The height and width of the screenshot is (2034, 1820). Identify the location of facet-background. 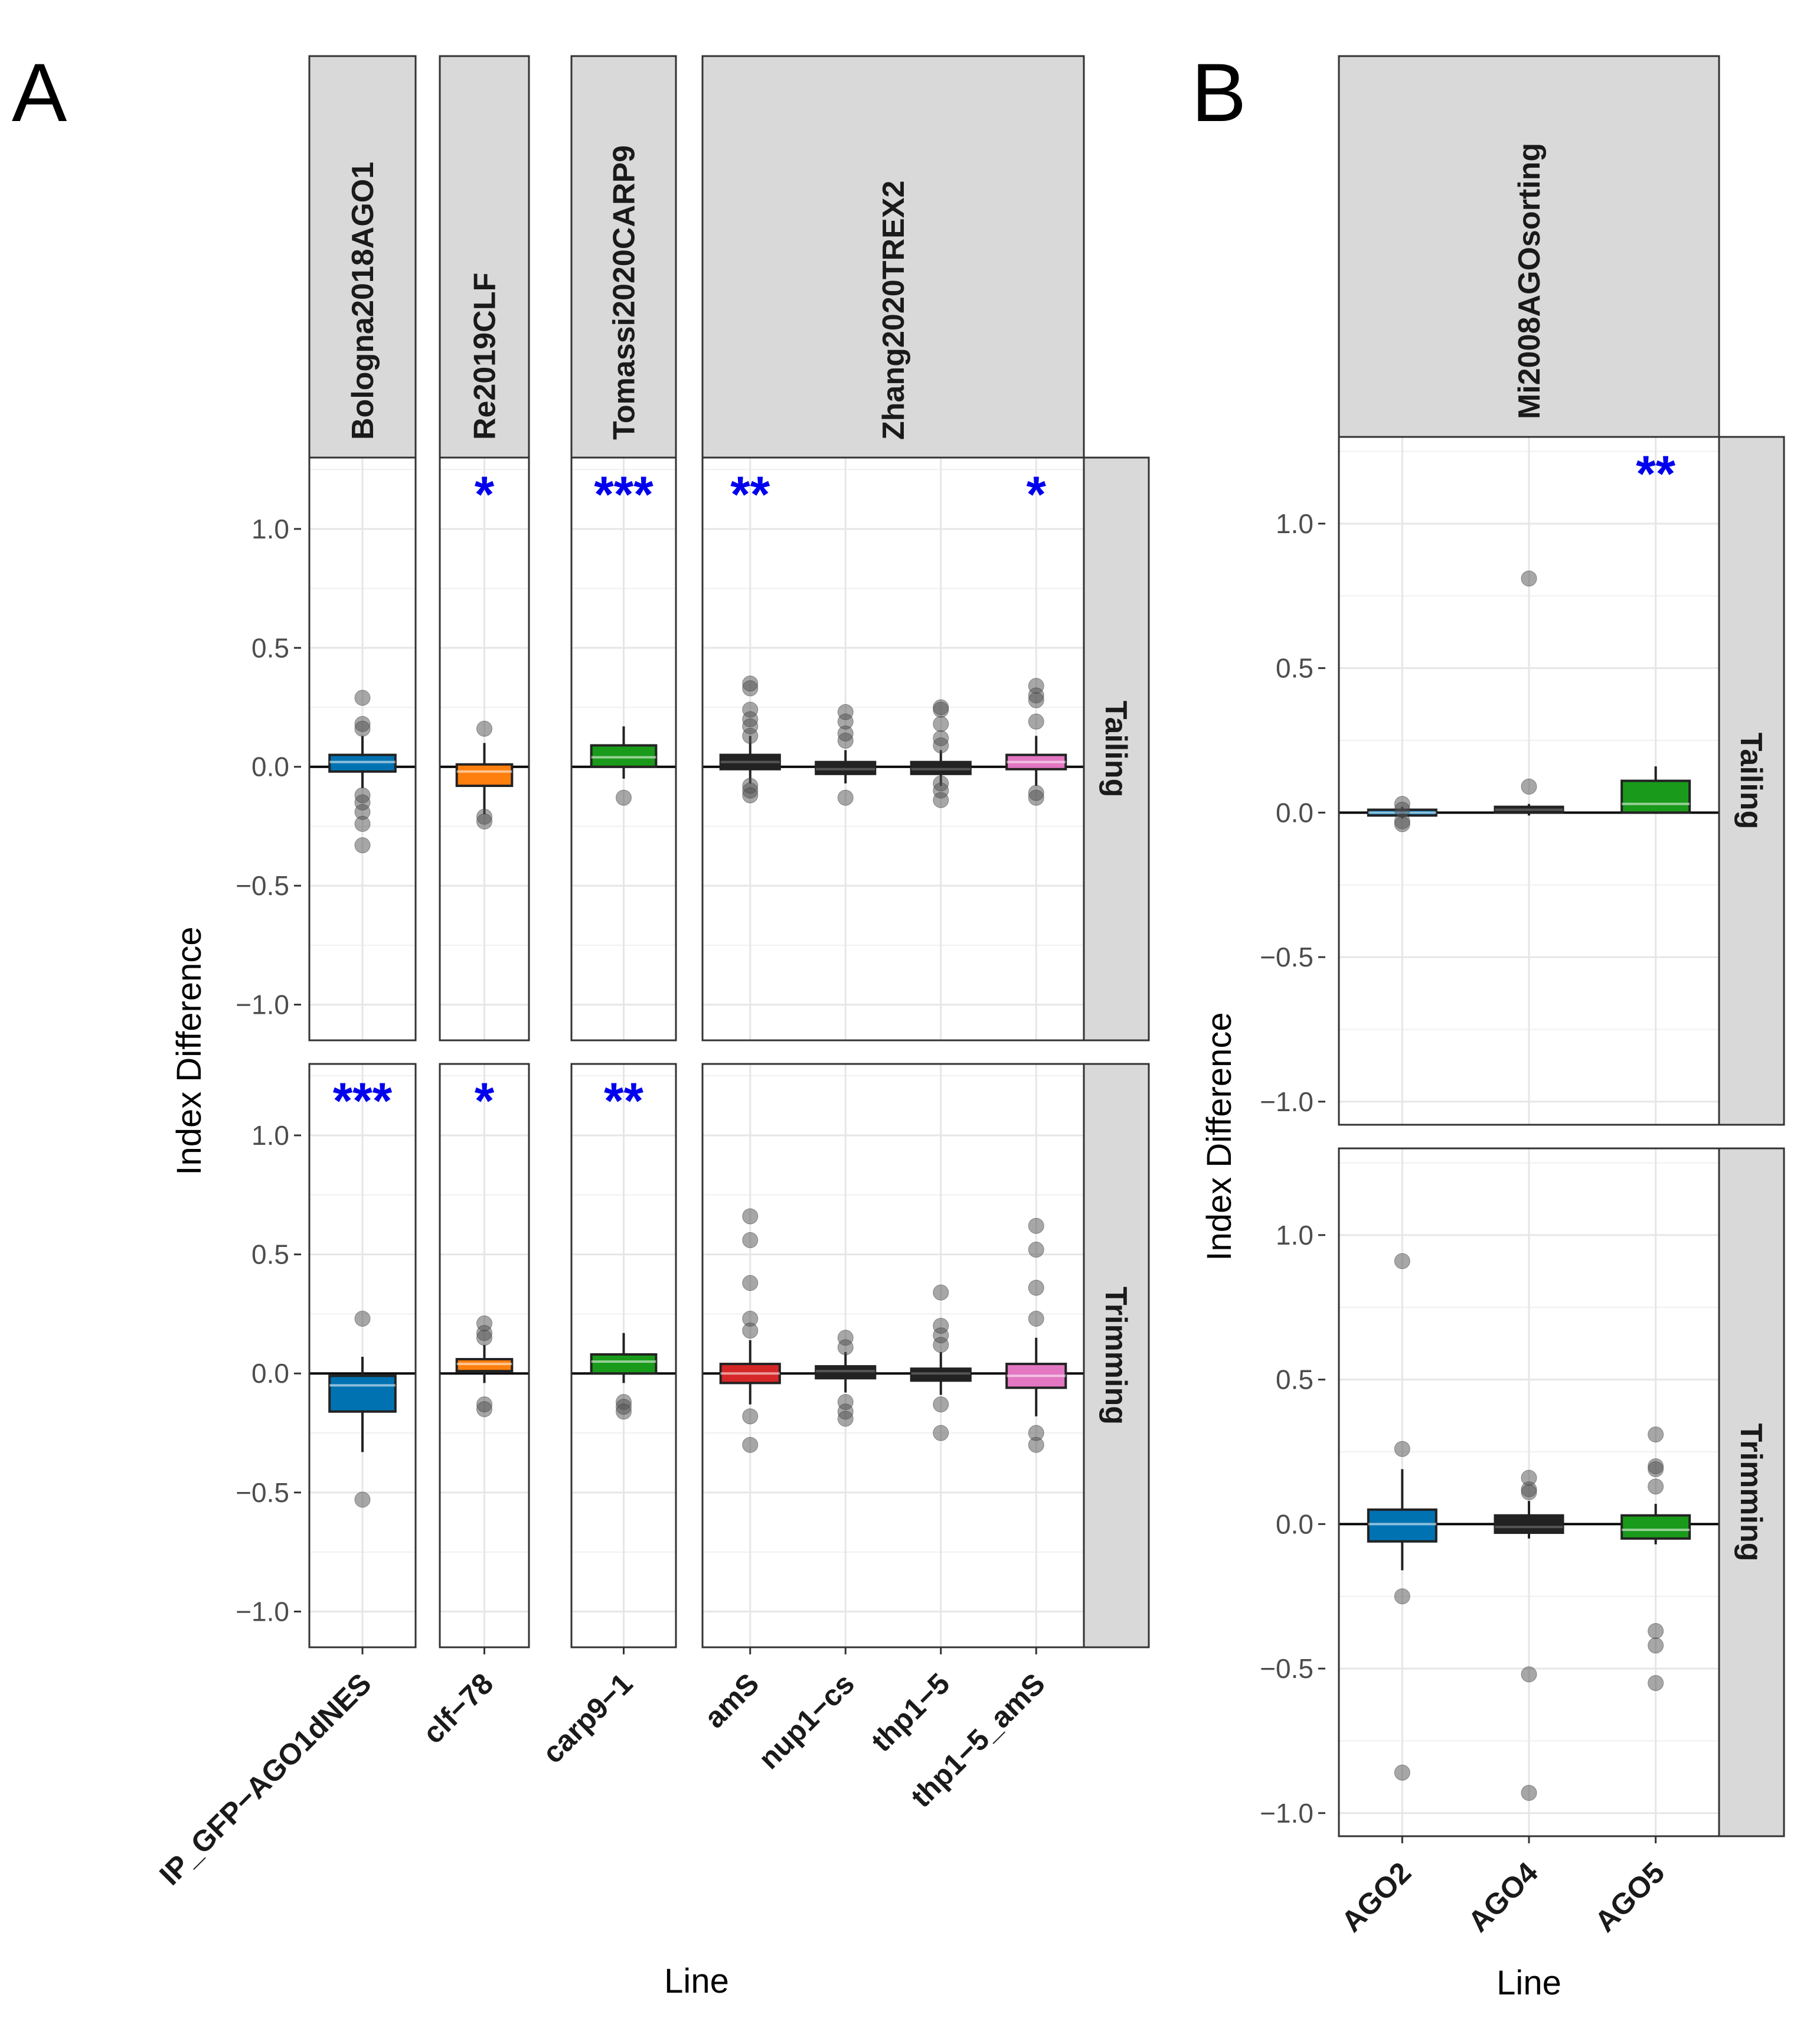
(893, 1356).